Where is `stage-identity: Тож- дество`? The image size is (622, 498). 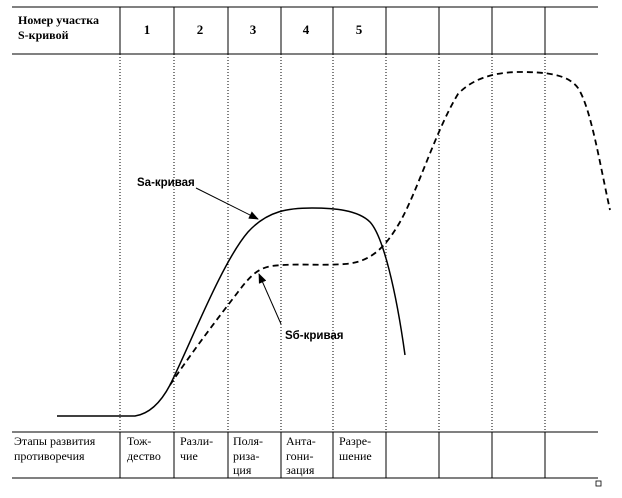
stage-identity: Тож- дество is located at coordinates (144, 448).